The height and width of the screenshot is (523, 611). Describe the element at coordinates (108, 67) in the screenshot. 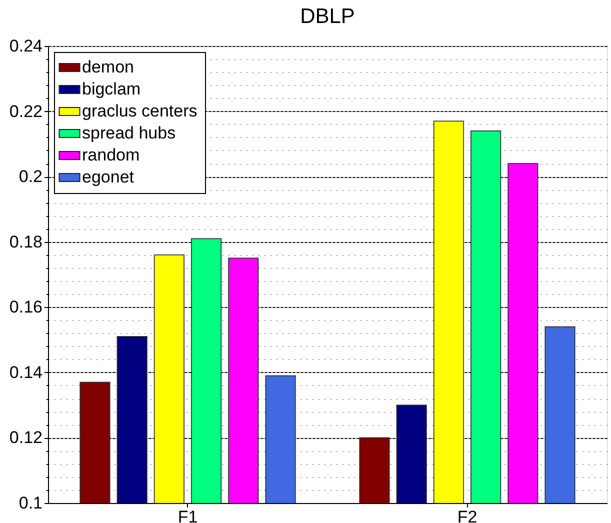

I see `legend-label: demon` at that location.